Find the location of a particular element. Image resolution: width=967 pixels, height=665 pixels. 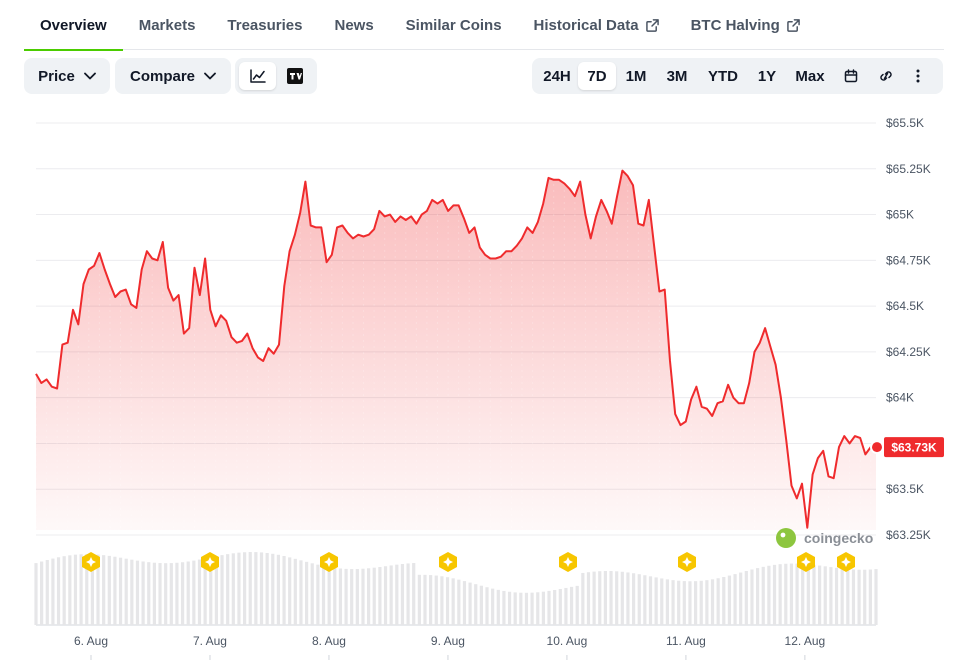

tab-treasuries: Treasuries is located at coordinates (264, 25).